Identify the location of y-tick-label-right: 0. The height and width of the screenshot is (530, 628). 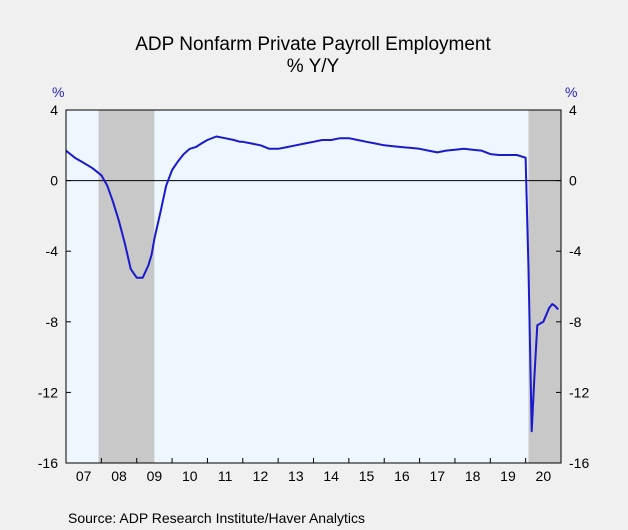
(573, 181).